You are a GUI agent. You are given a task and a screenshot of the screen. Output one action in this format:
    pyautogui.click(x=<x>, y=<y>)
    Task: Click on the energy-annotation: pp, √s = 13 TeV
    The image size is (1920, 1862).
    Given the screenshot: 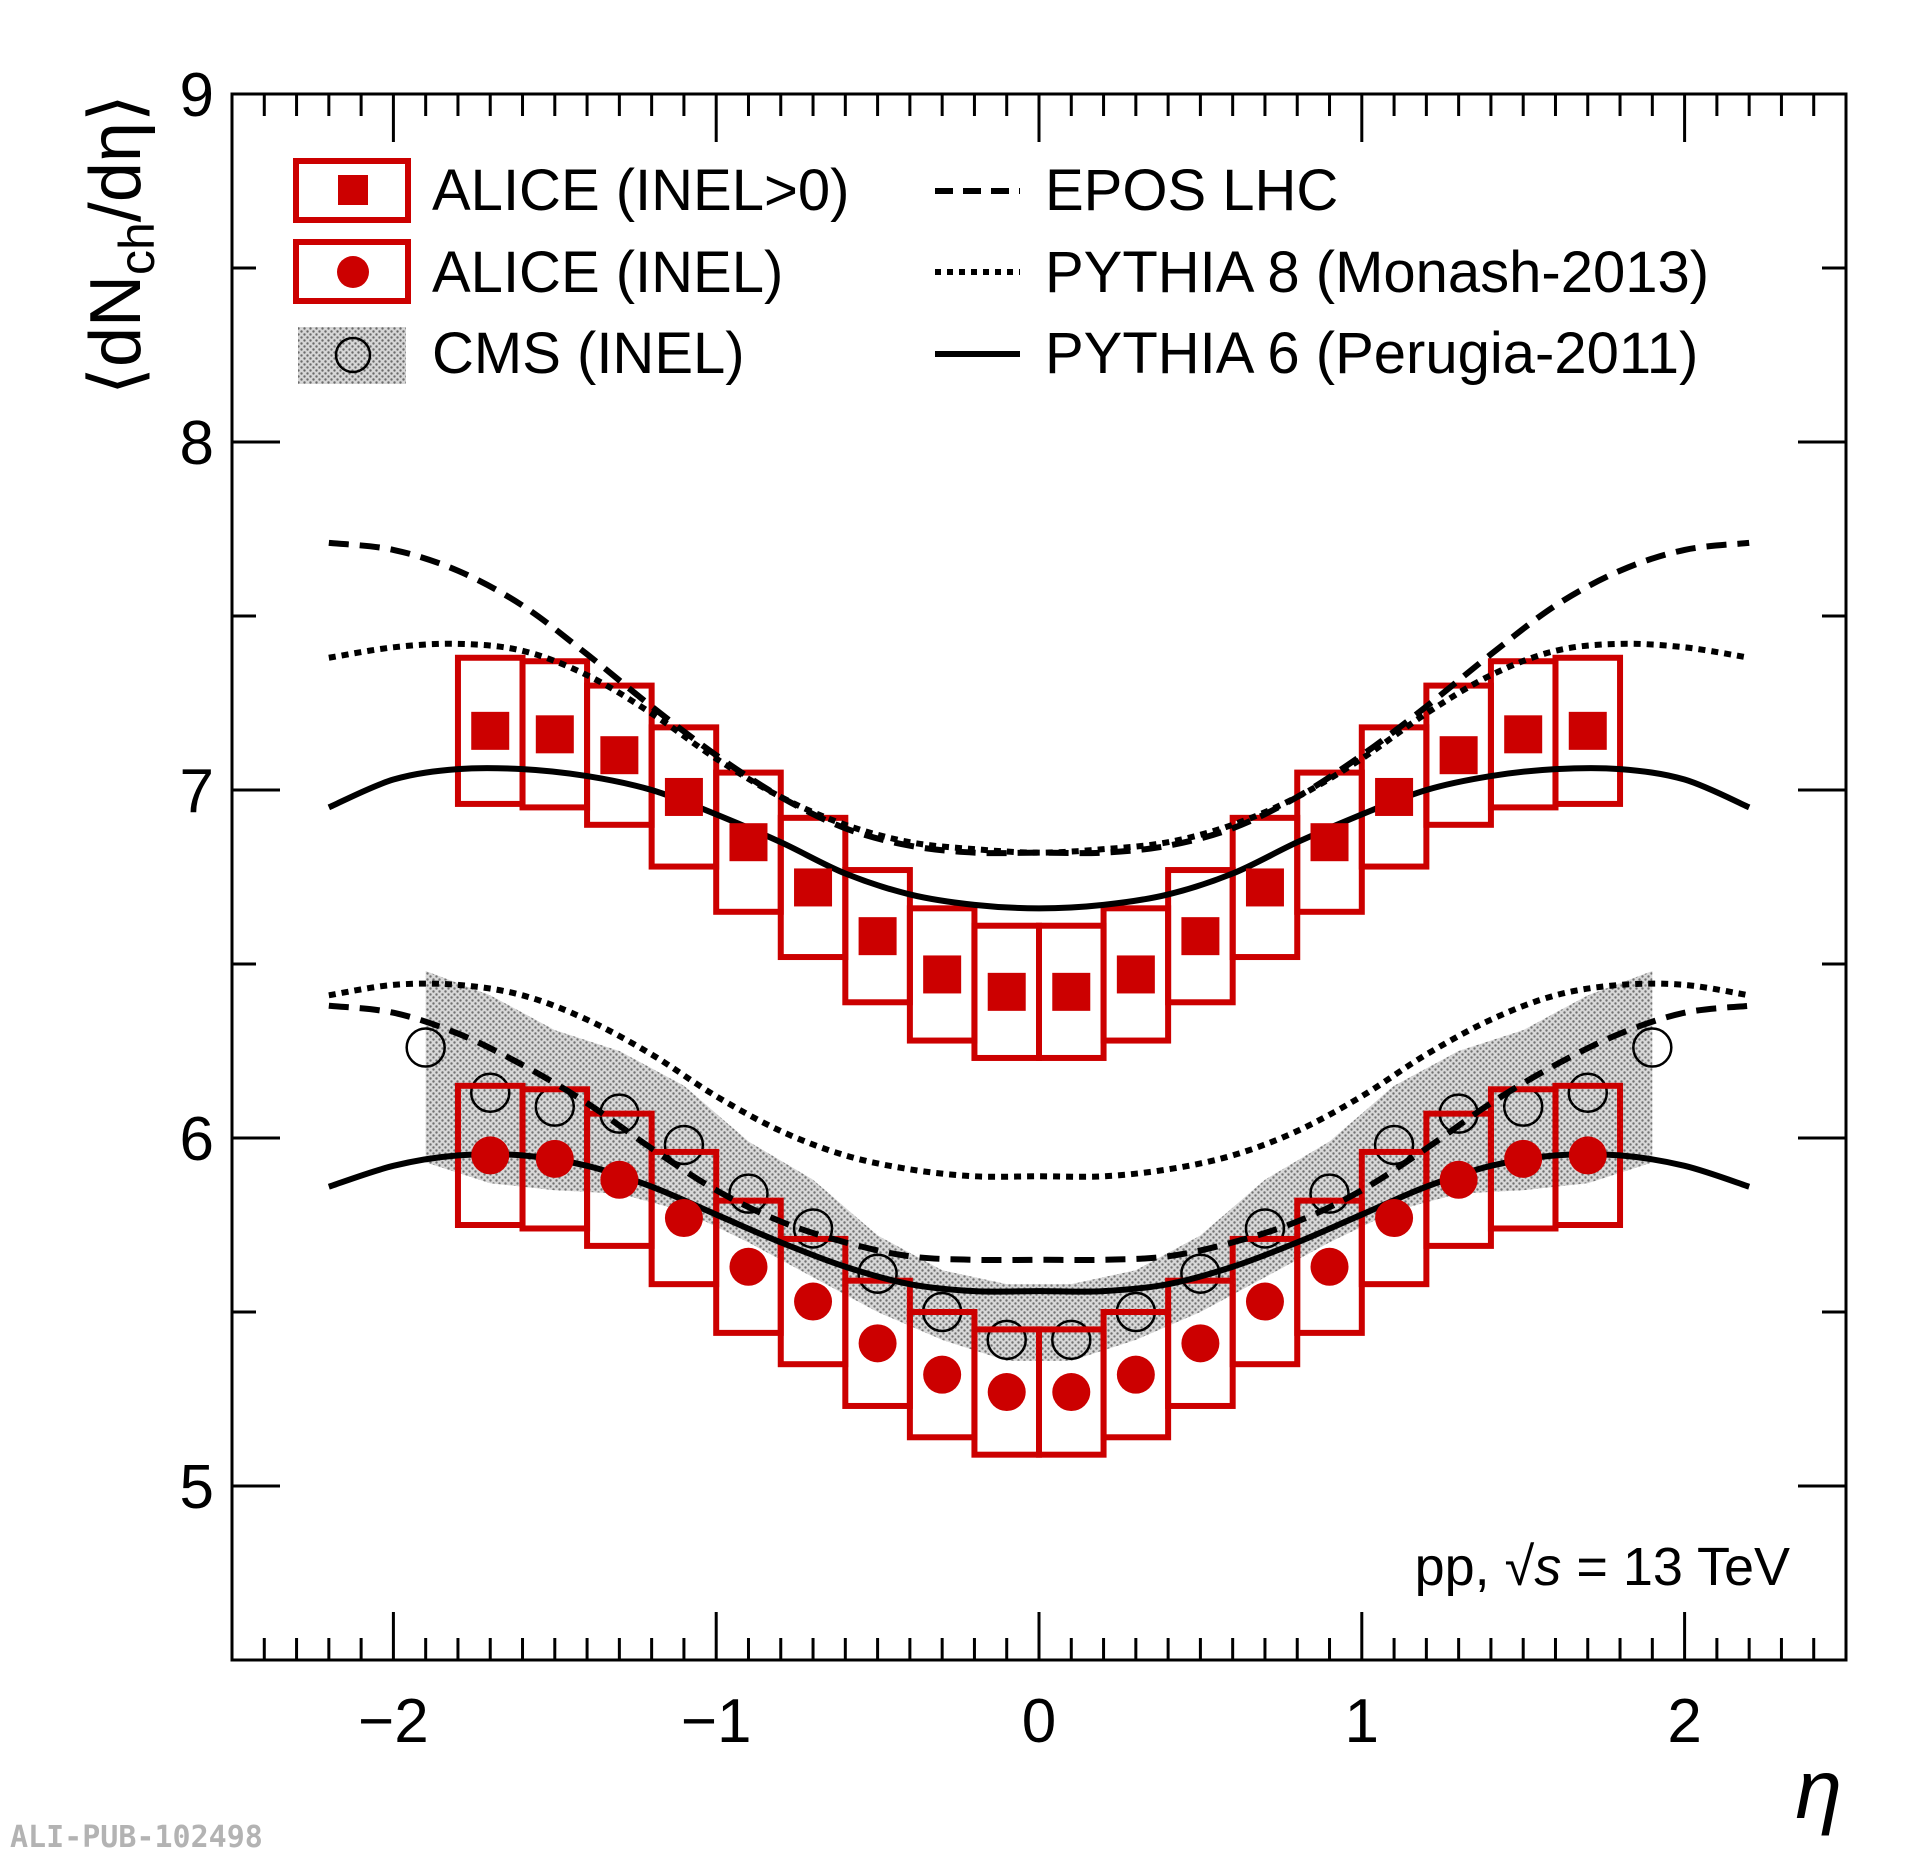 What is the action you would take?
    pyautogui.click(x=1602, y=1567)
    